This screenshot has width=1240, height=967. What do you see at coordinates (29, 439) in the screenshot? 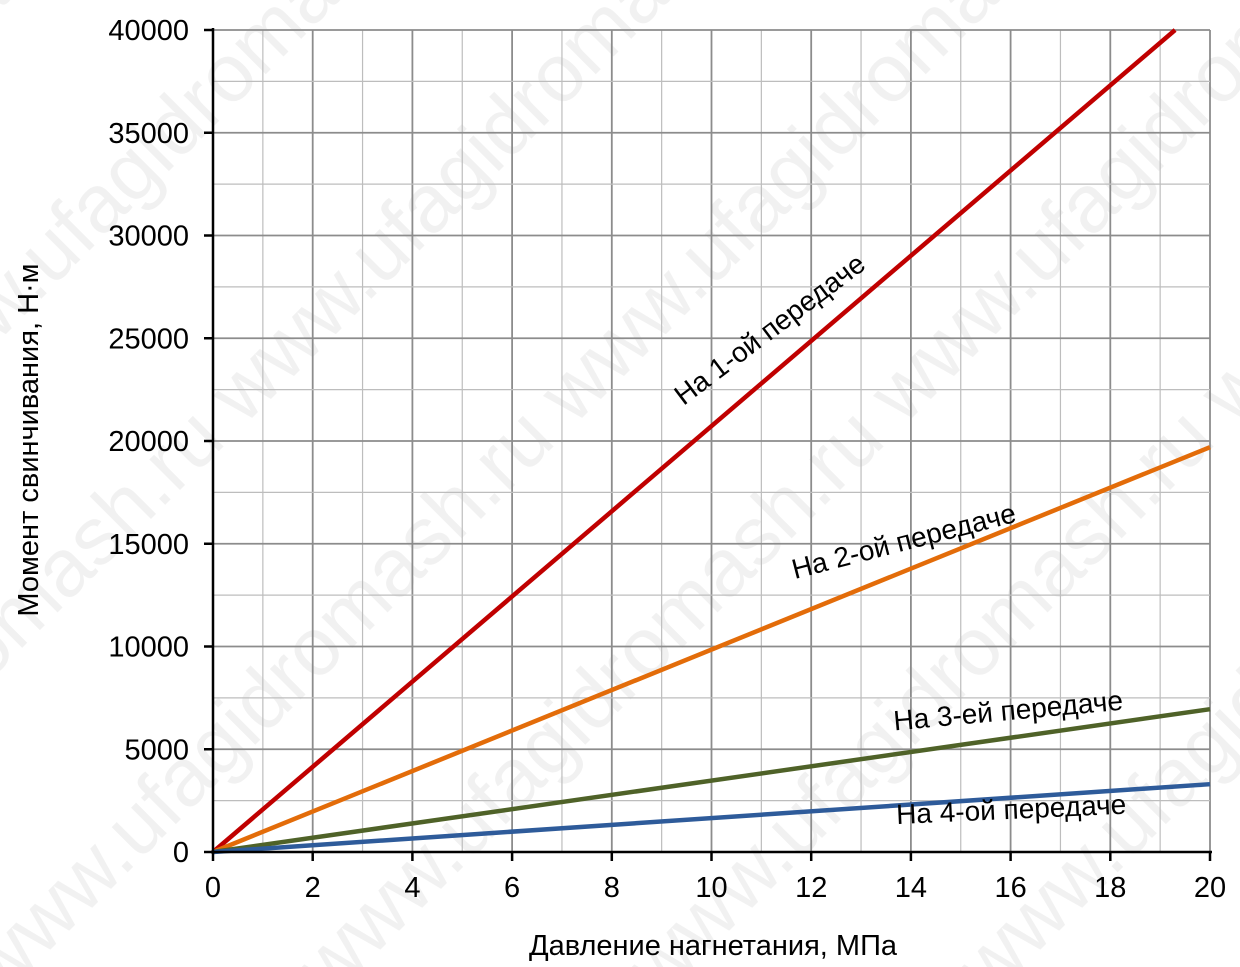
I see `y-axis-label: Момент свинчивания, Н·м` at bounding box center [29, 439].